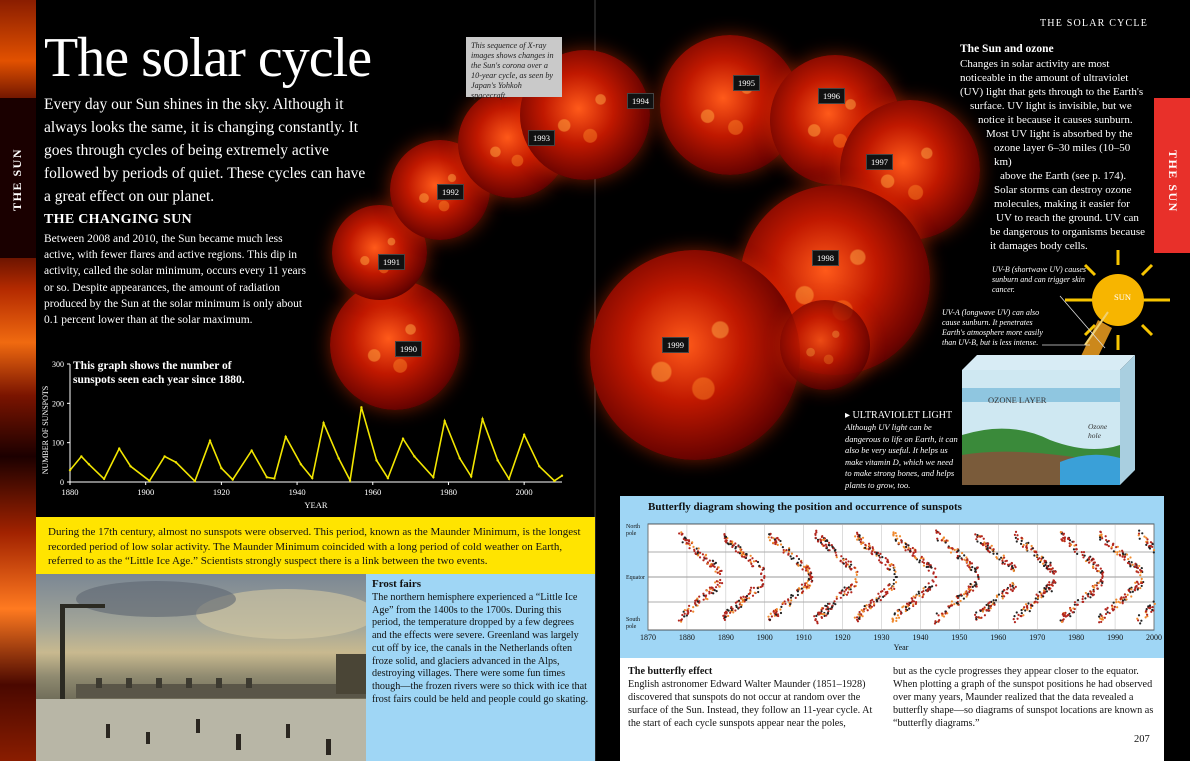 This screenshot has height=761, width=1190. I want to click on frost-fair-painting, so click(201, 667).